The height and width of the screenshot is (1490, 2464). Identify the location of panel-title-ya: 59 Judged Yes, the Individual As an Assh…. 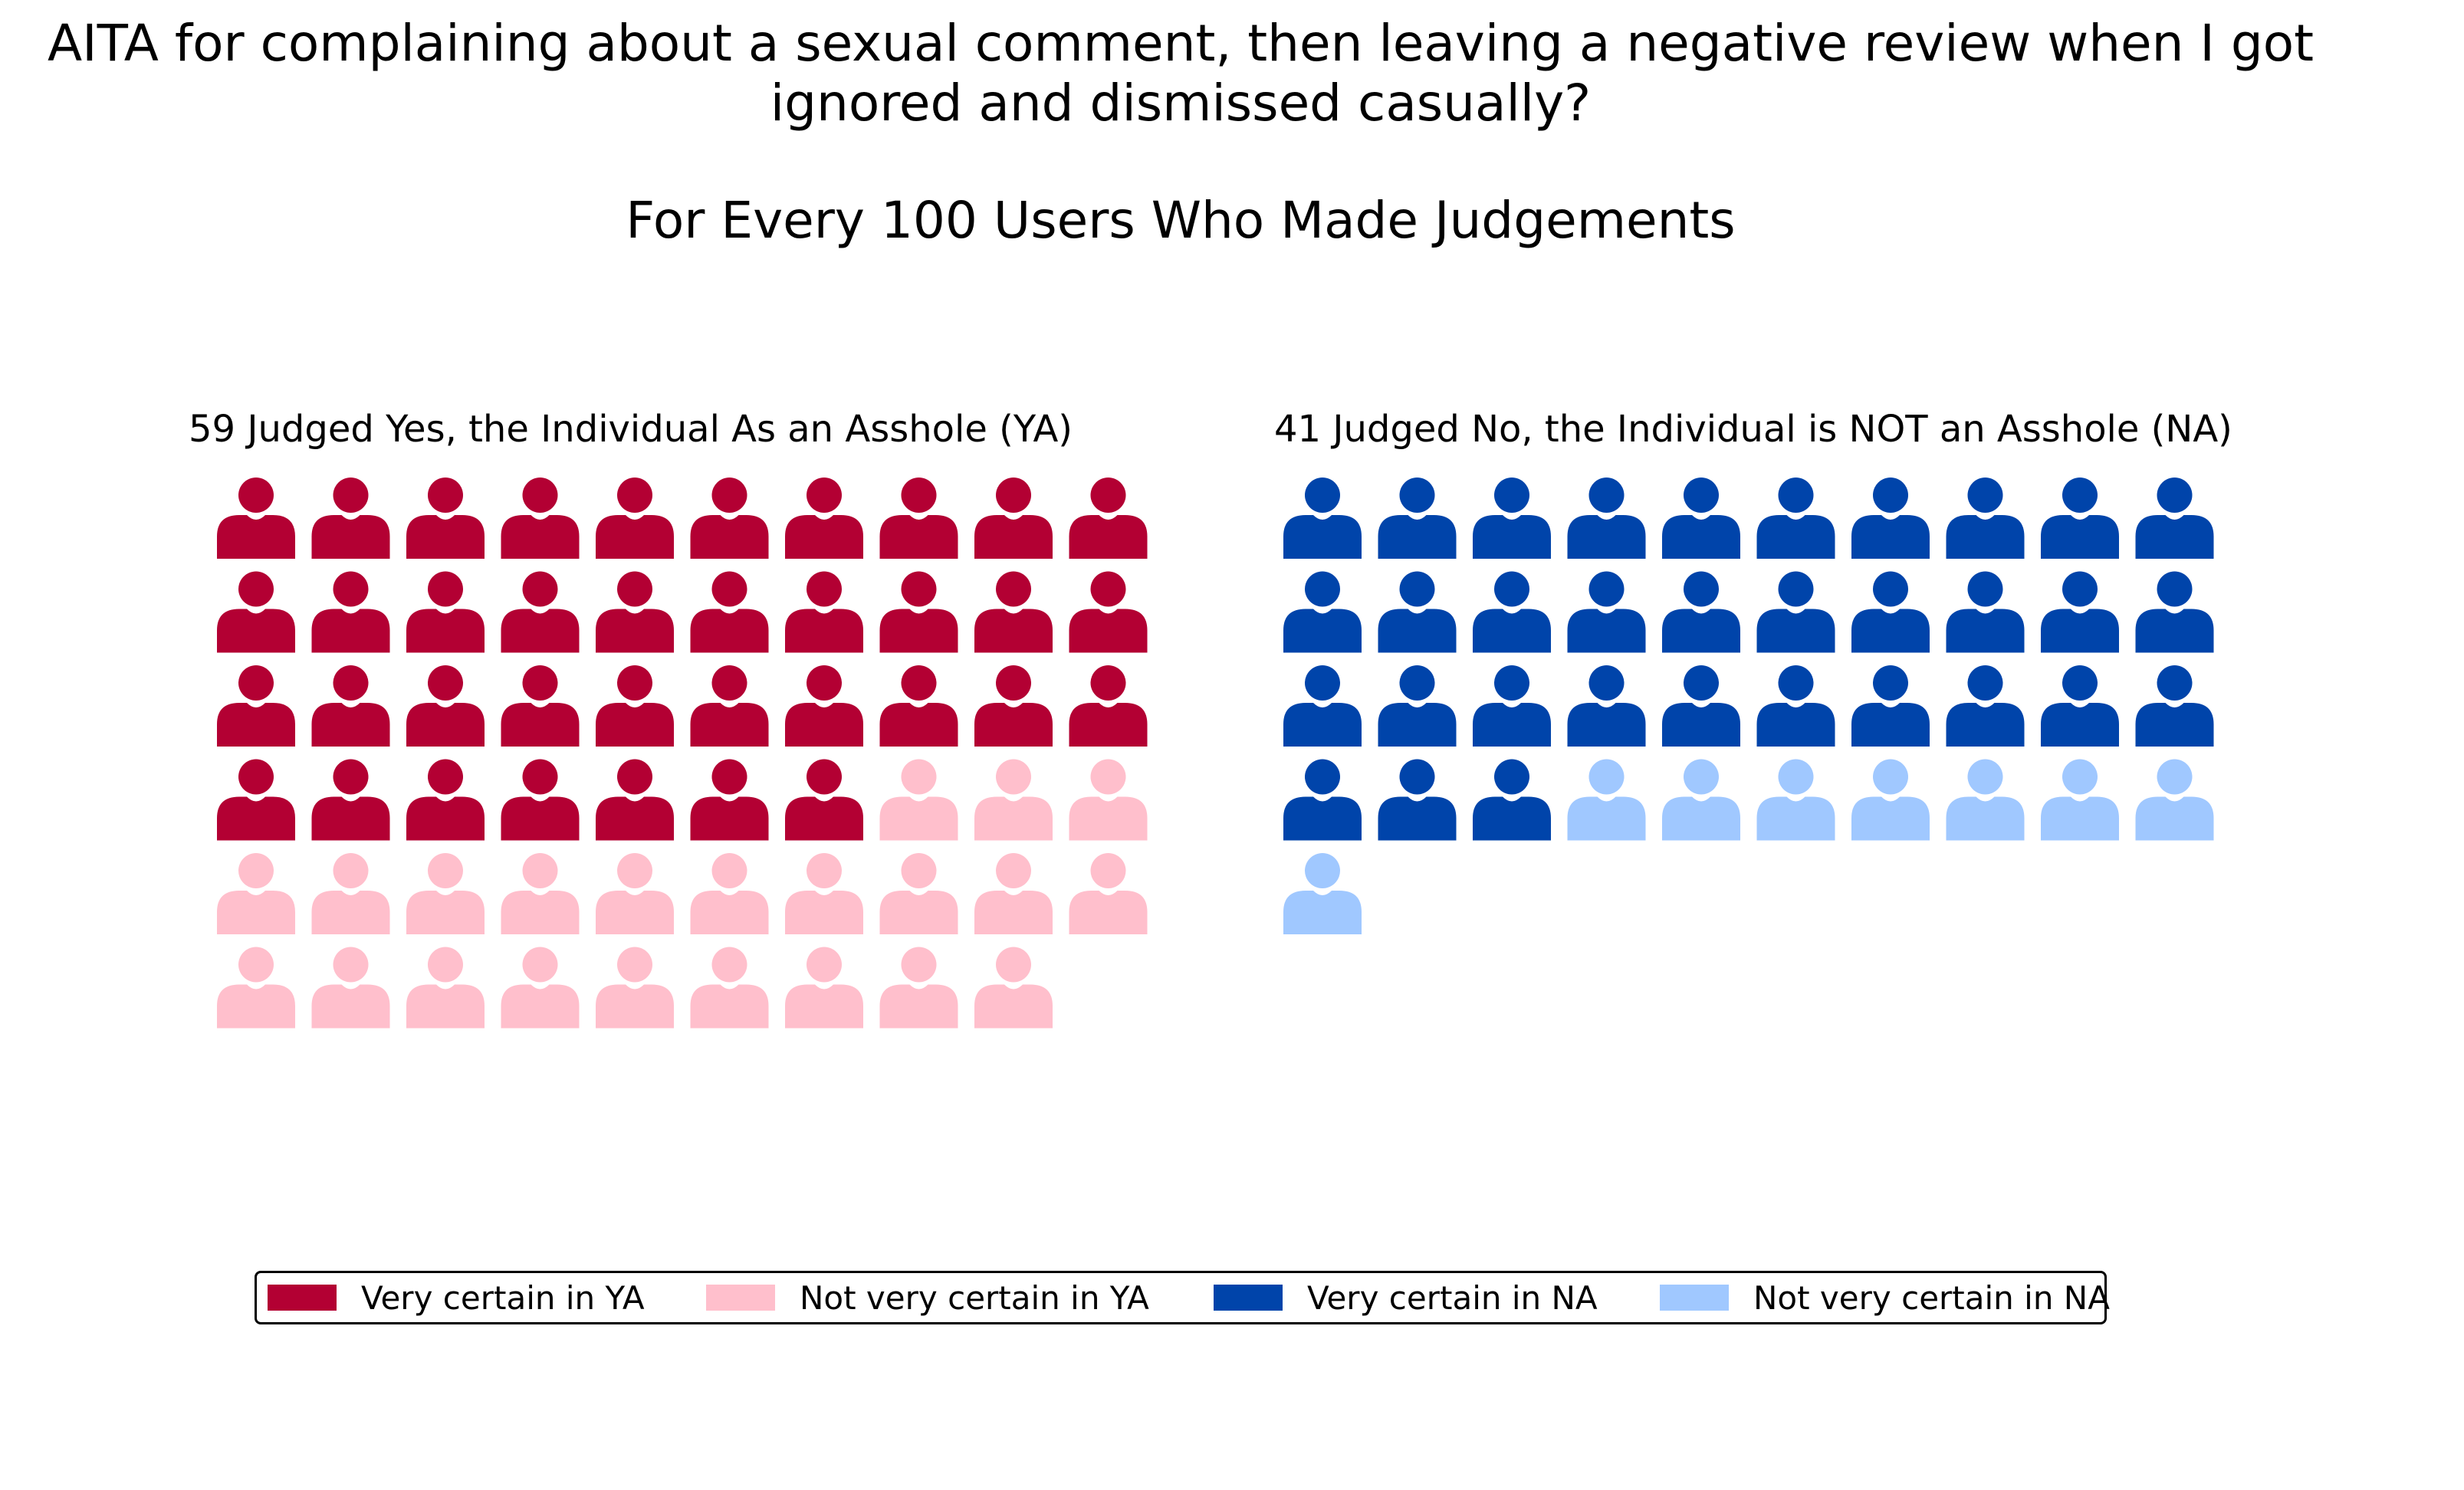
(631, 429).